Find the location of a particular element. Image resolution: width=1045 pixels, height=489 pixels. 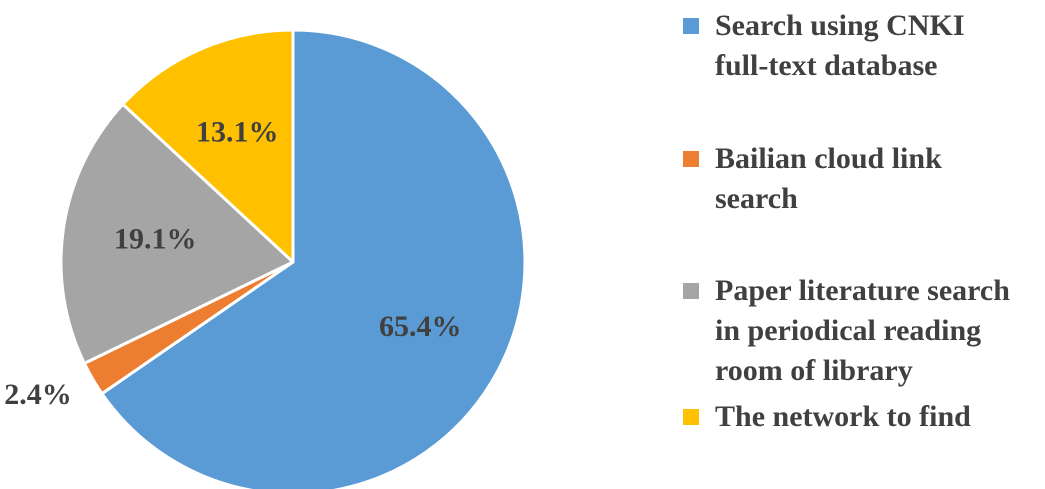

pie-slice-network is located at coordinates (208, 146).